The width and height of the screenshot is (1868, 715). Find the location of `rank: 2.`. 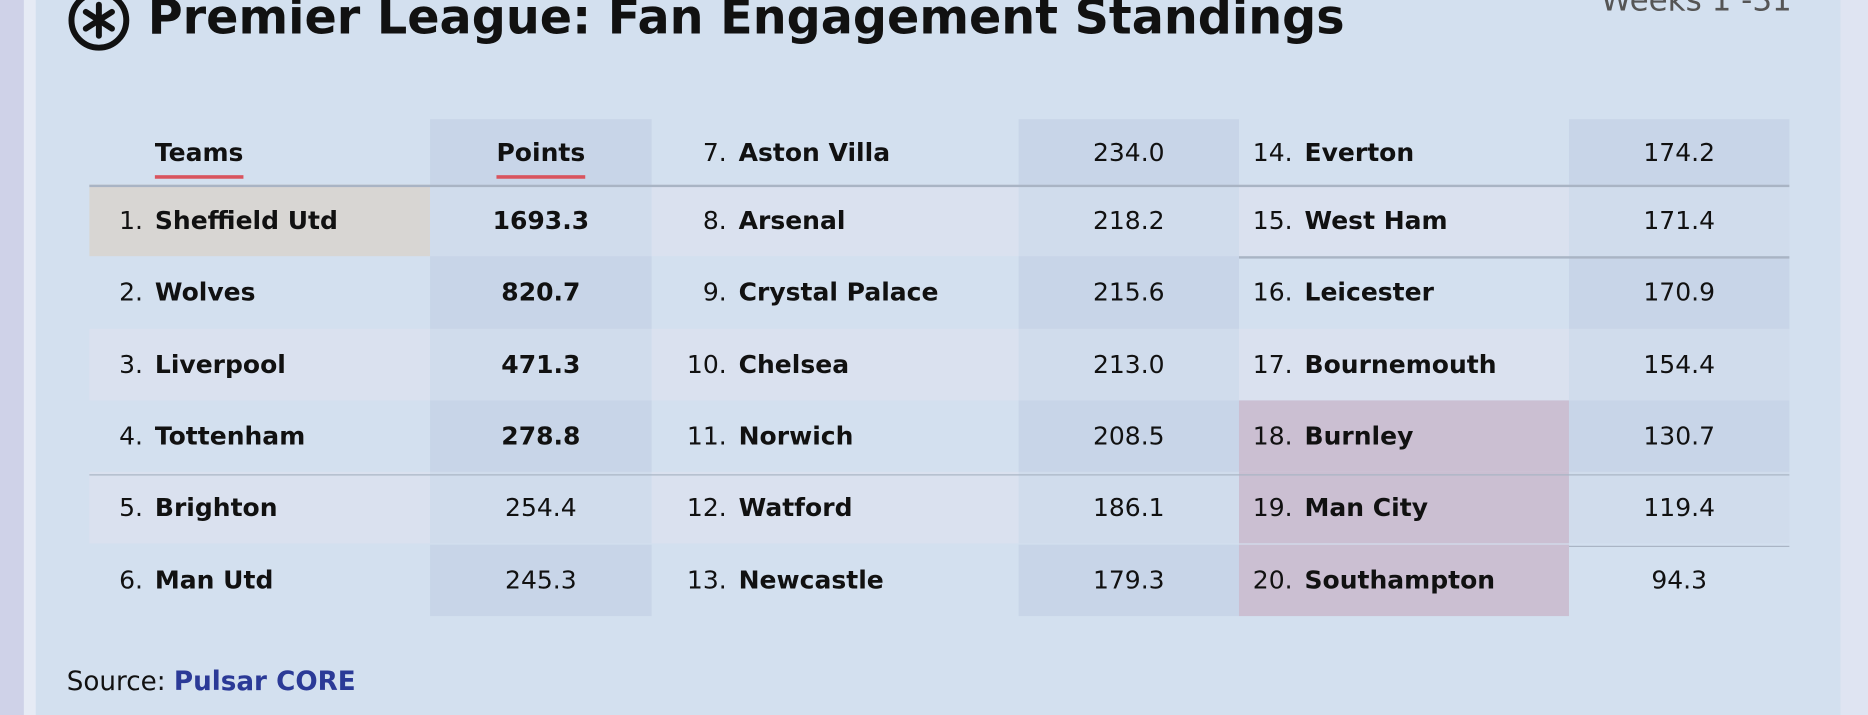

rank: 2. is located at coordinates (131, 292).